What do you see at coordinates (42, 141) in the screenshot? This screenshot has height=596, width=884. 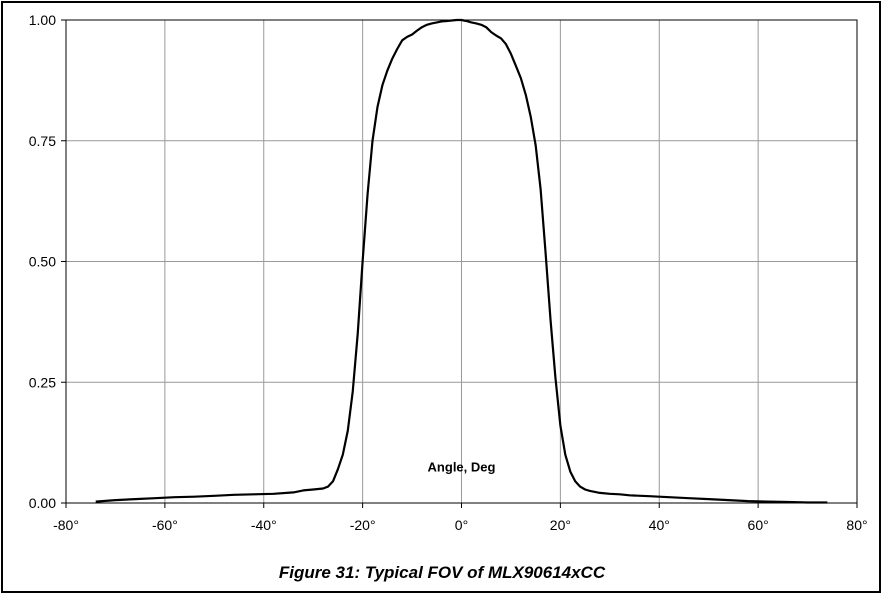 I see `y-tick-label: 0.75` at bounding box center [42, 141].